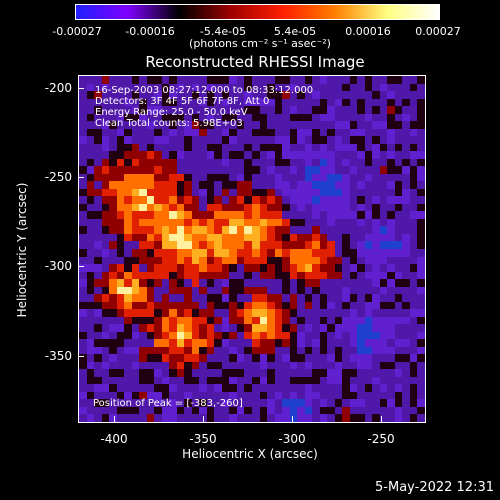  What do you see at coordinates (22, 250) in the screenshot?
I see `y-axis-label: Heliocentric Y (arcsec)` at bounding box center [22, 250].